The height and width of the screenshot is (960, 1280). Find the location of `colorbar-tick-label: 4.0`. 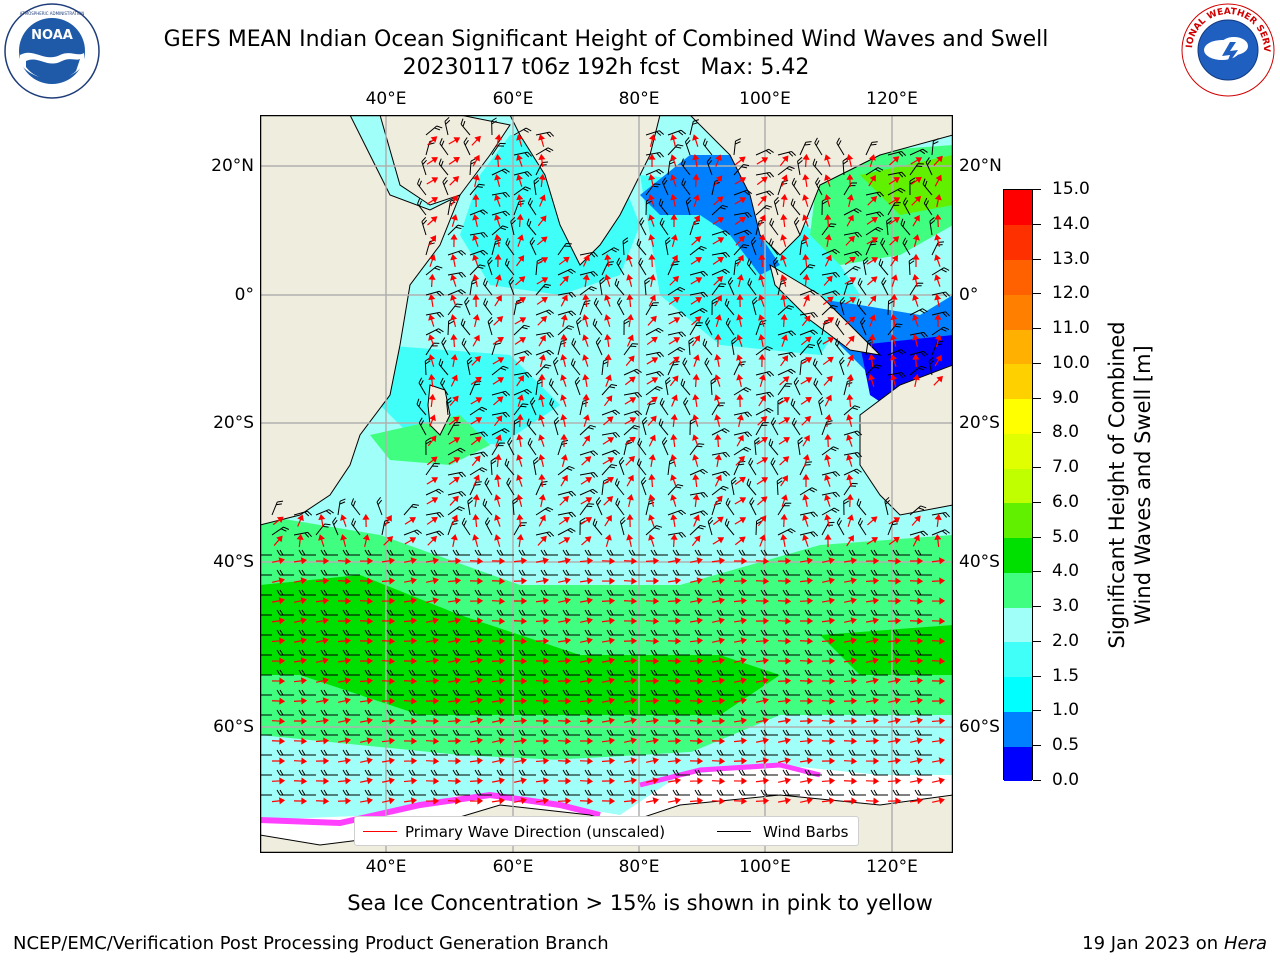

colorbar-tick-label: 4.0 is located at coordinates (1066, 571).